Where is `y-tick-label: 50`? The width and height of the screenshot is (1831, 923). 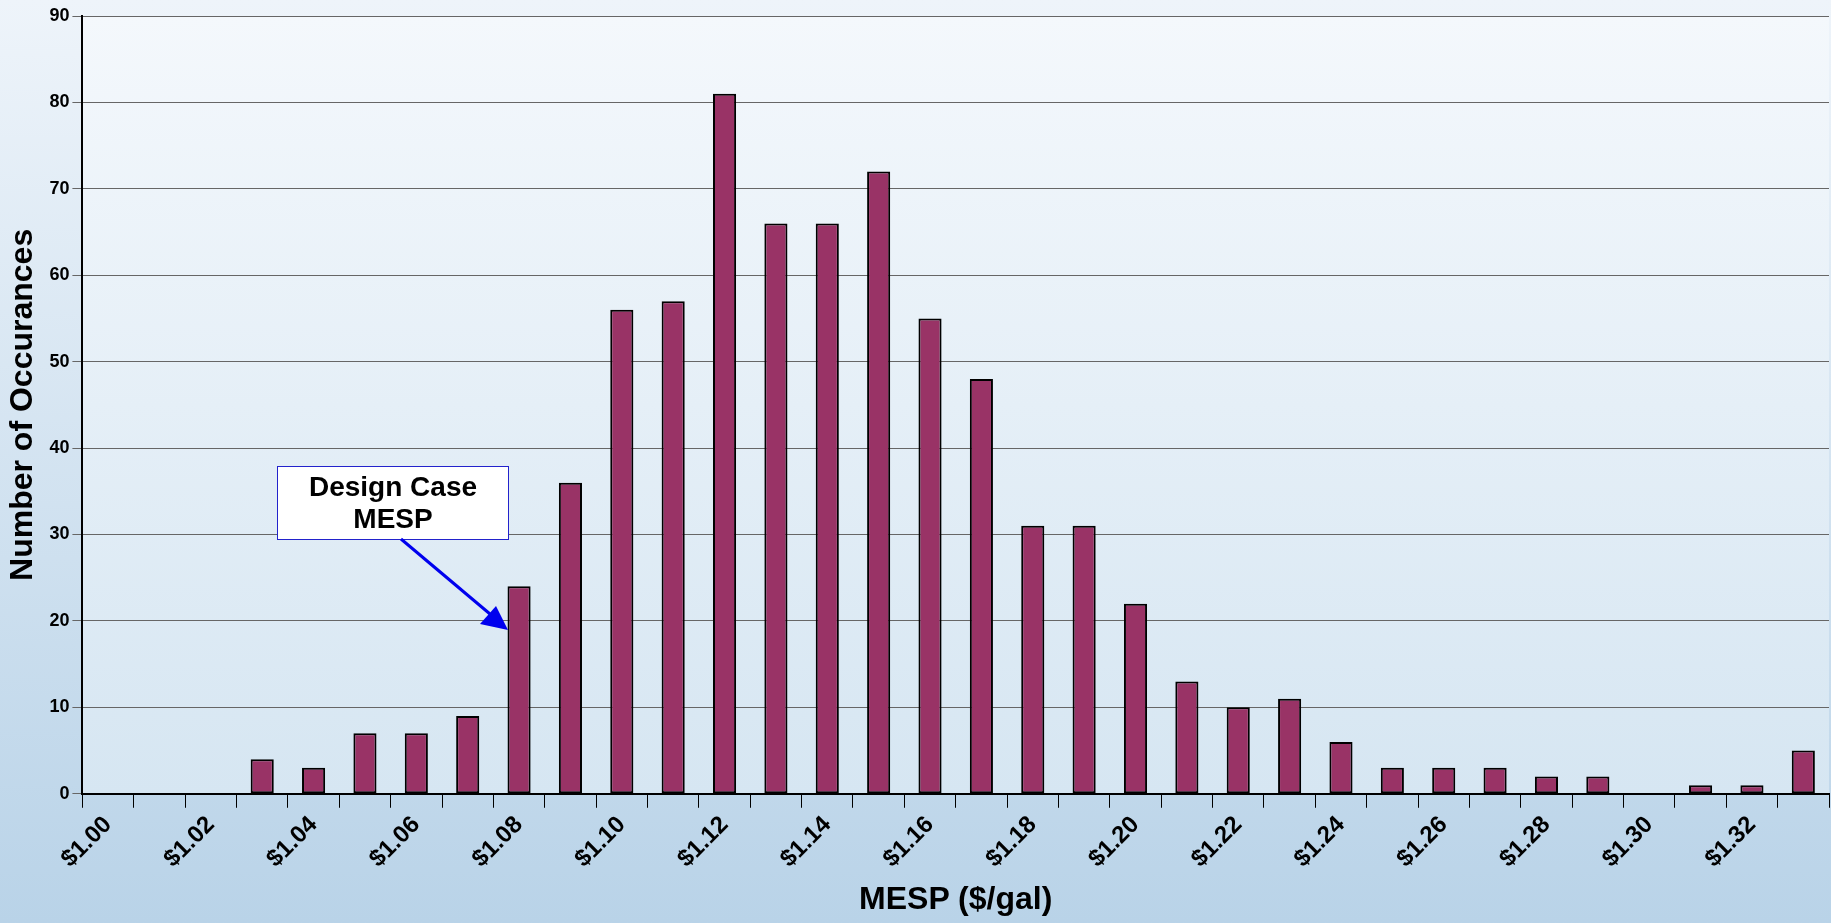
y-tick-label: 50 is located at coordinates (59, 360).